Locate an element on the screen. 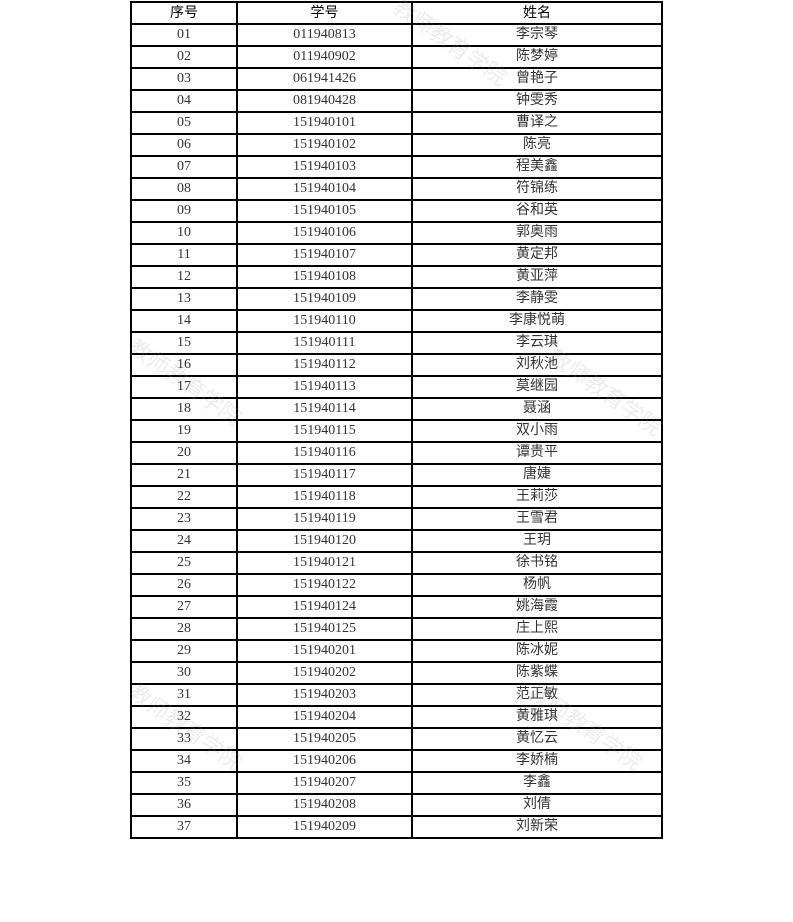 The image size is (793, 922). table-row: 20 151940116 谭贵平 is located at coordinates (396, 453).